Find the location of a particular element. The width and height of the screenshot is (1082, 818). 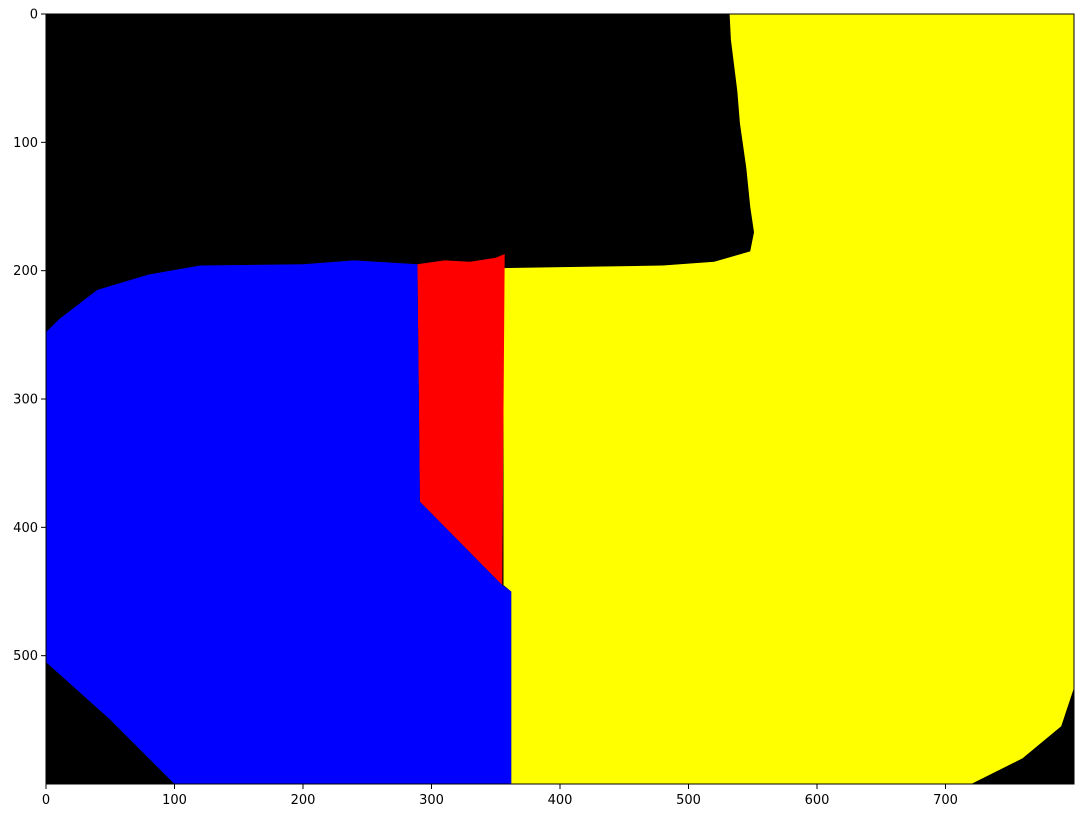

x-axis: 0 100 200 300 400 500 600 700 is located at coordinates (500, 796).